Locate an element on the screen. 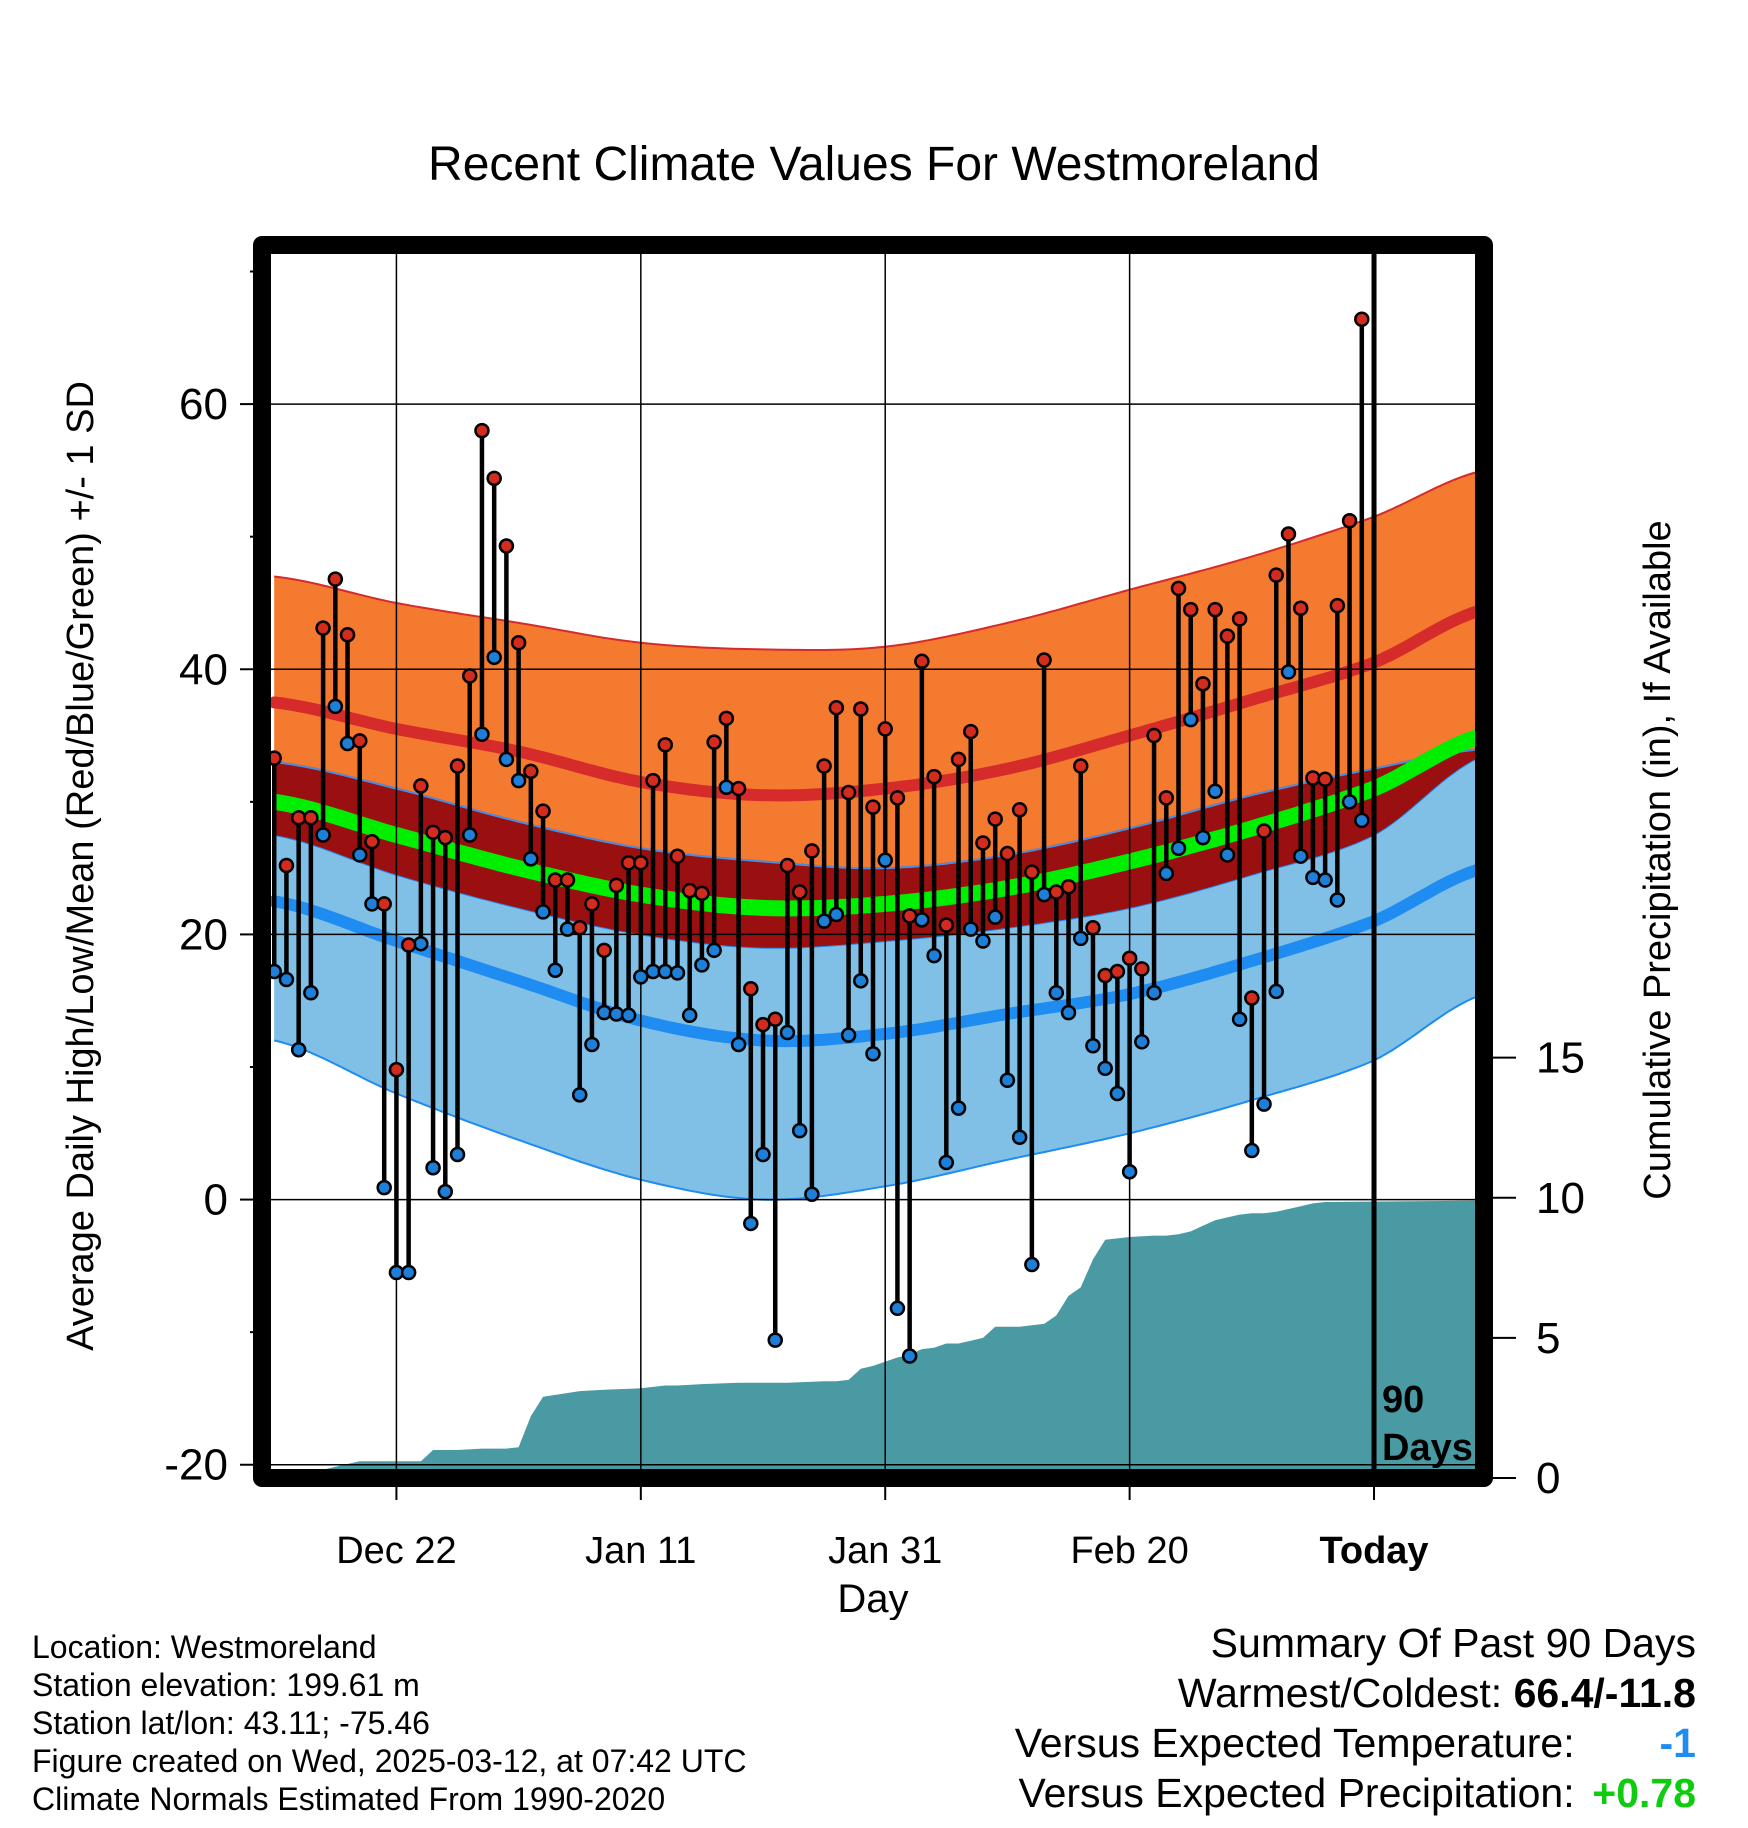  today-marker-label: Days is located at coordinates (1427, 1448).